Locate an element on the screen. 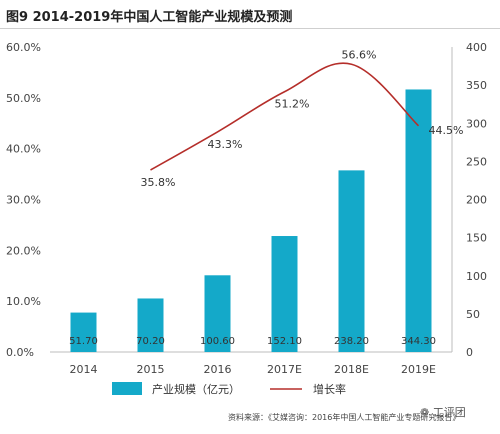 This screenshot has width=500, height=434. legend-bar-swatch is located at coordinates (127, 388).